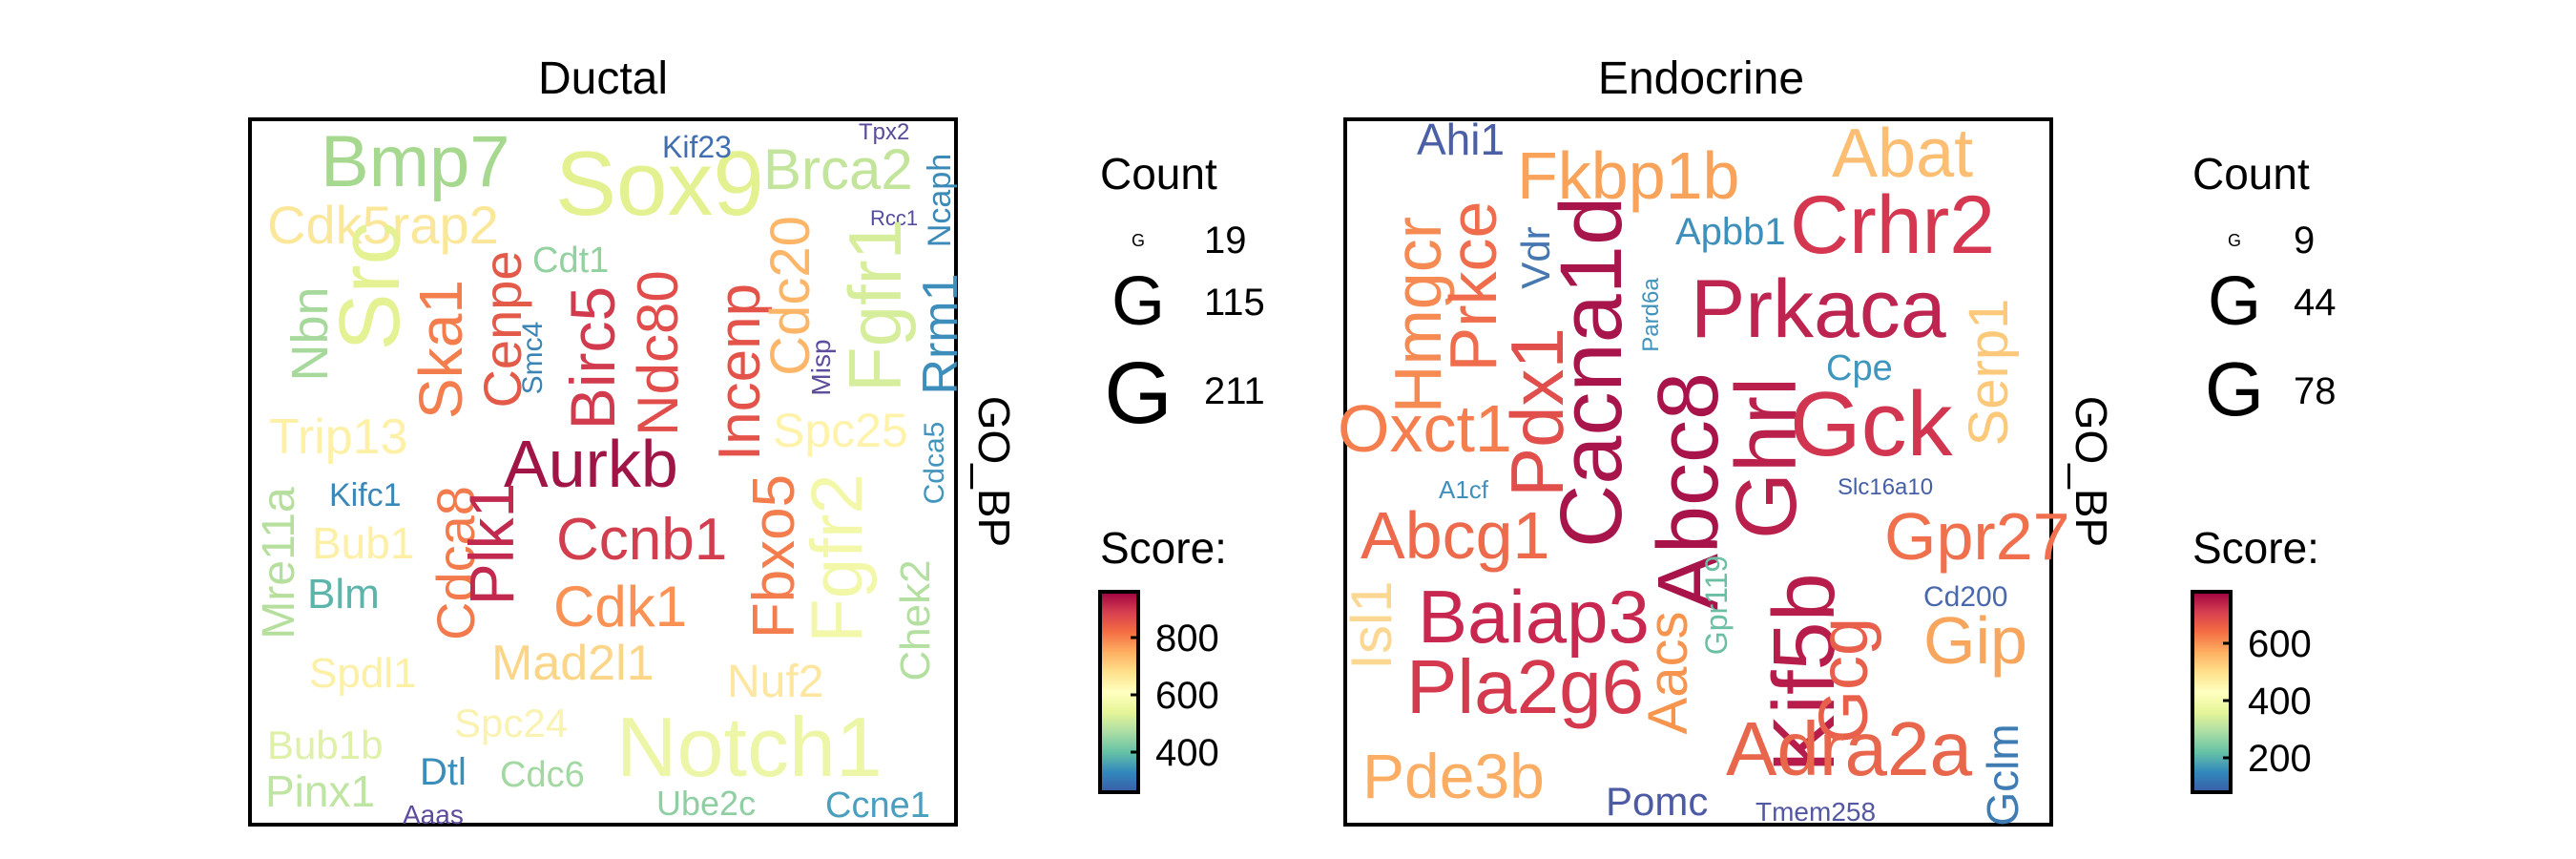  Describe the element at coordinates (1844, 681) in the screenshot. I see `word-gcg: Gcg` at that location.